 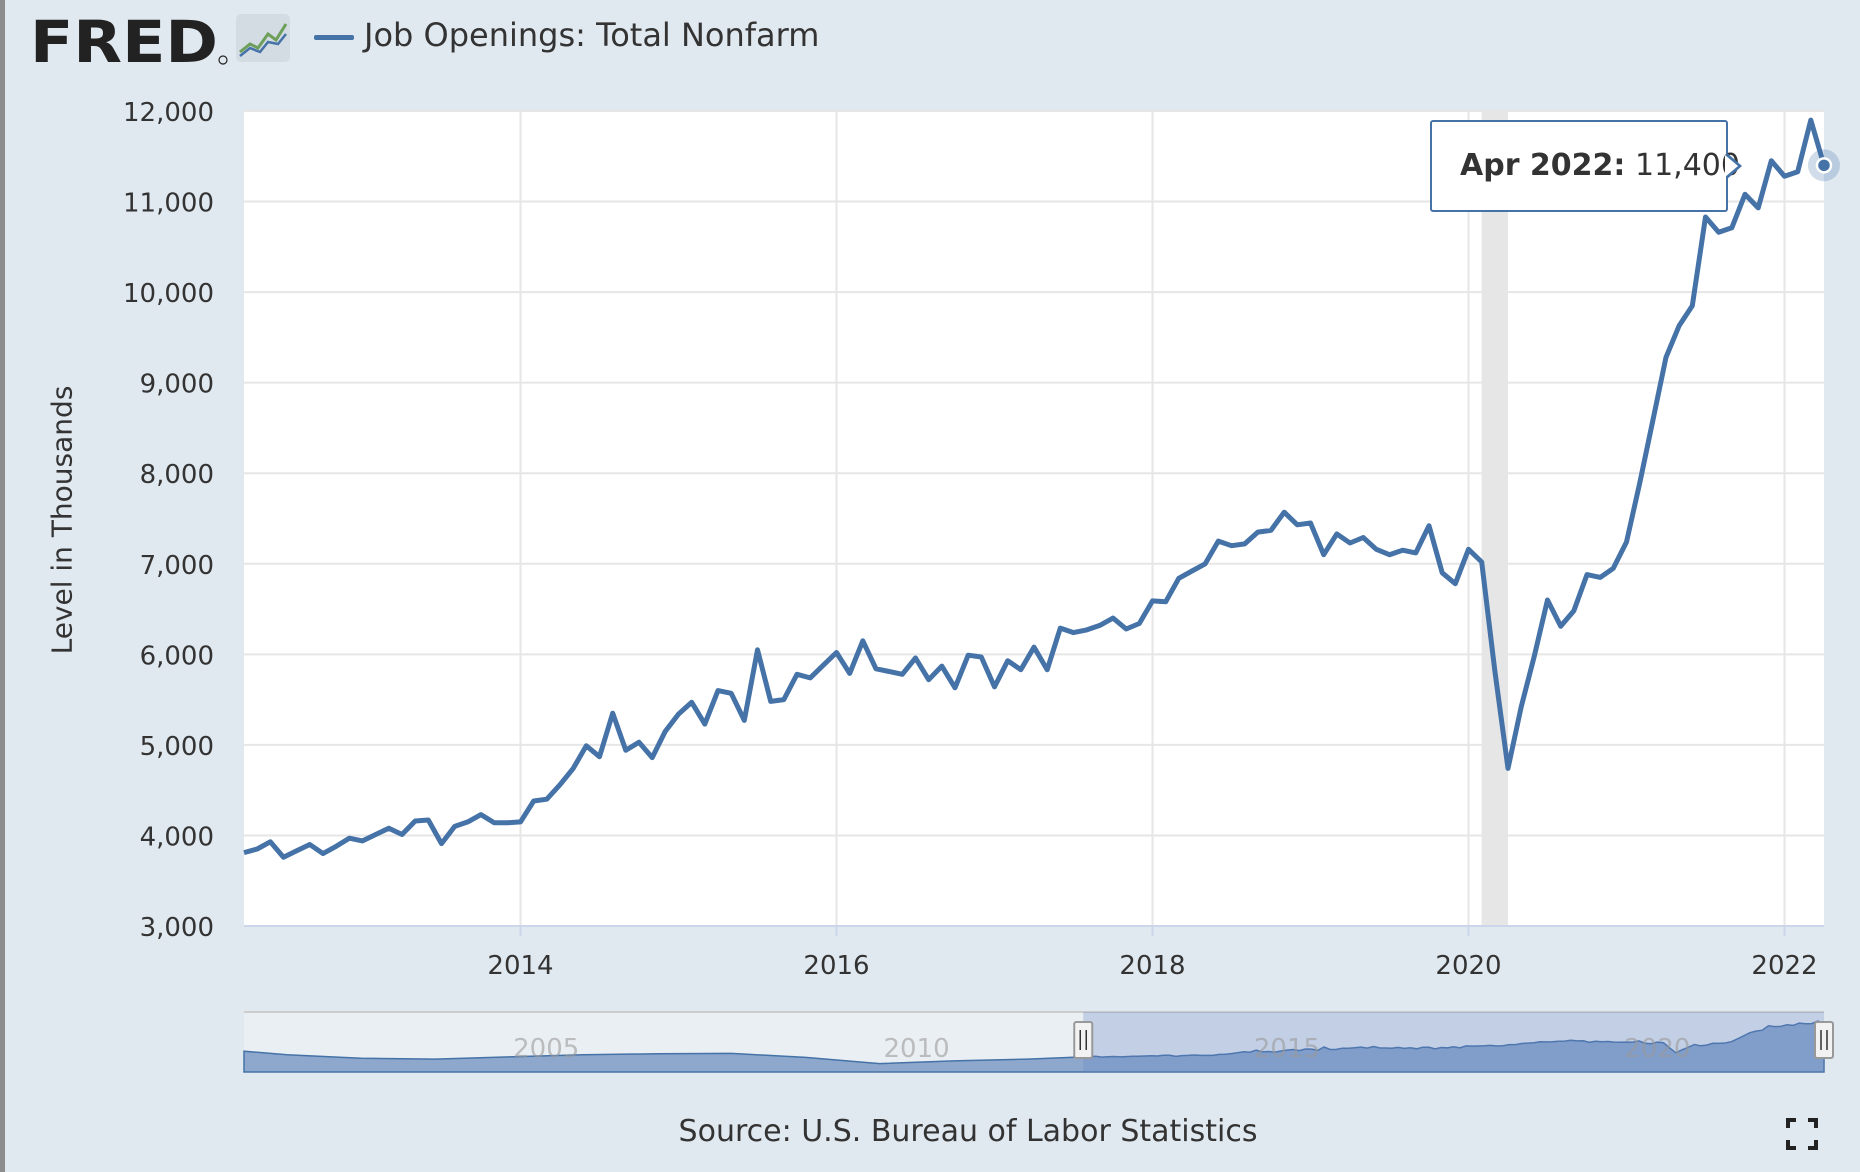 I want to click on x-tick-label: 2020, so click(x=1468, y=966).